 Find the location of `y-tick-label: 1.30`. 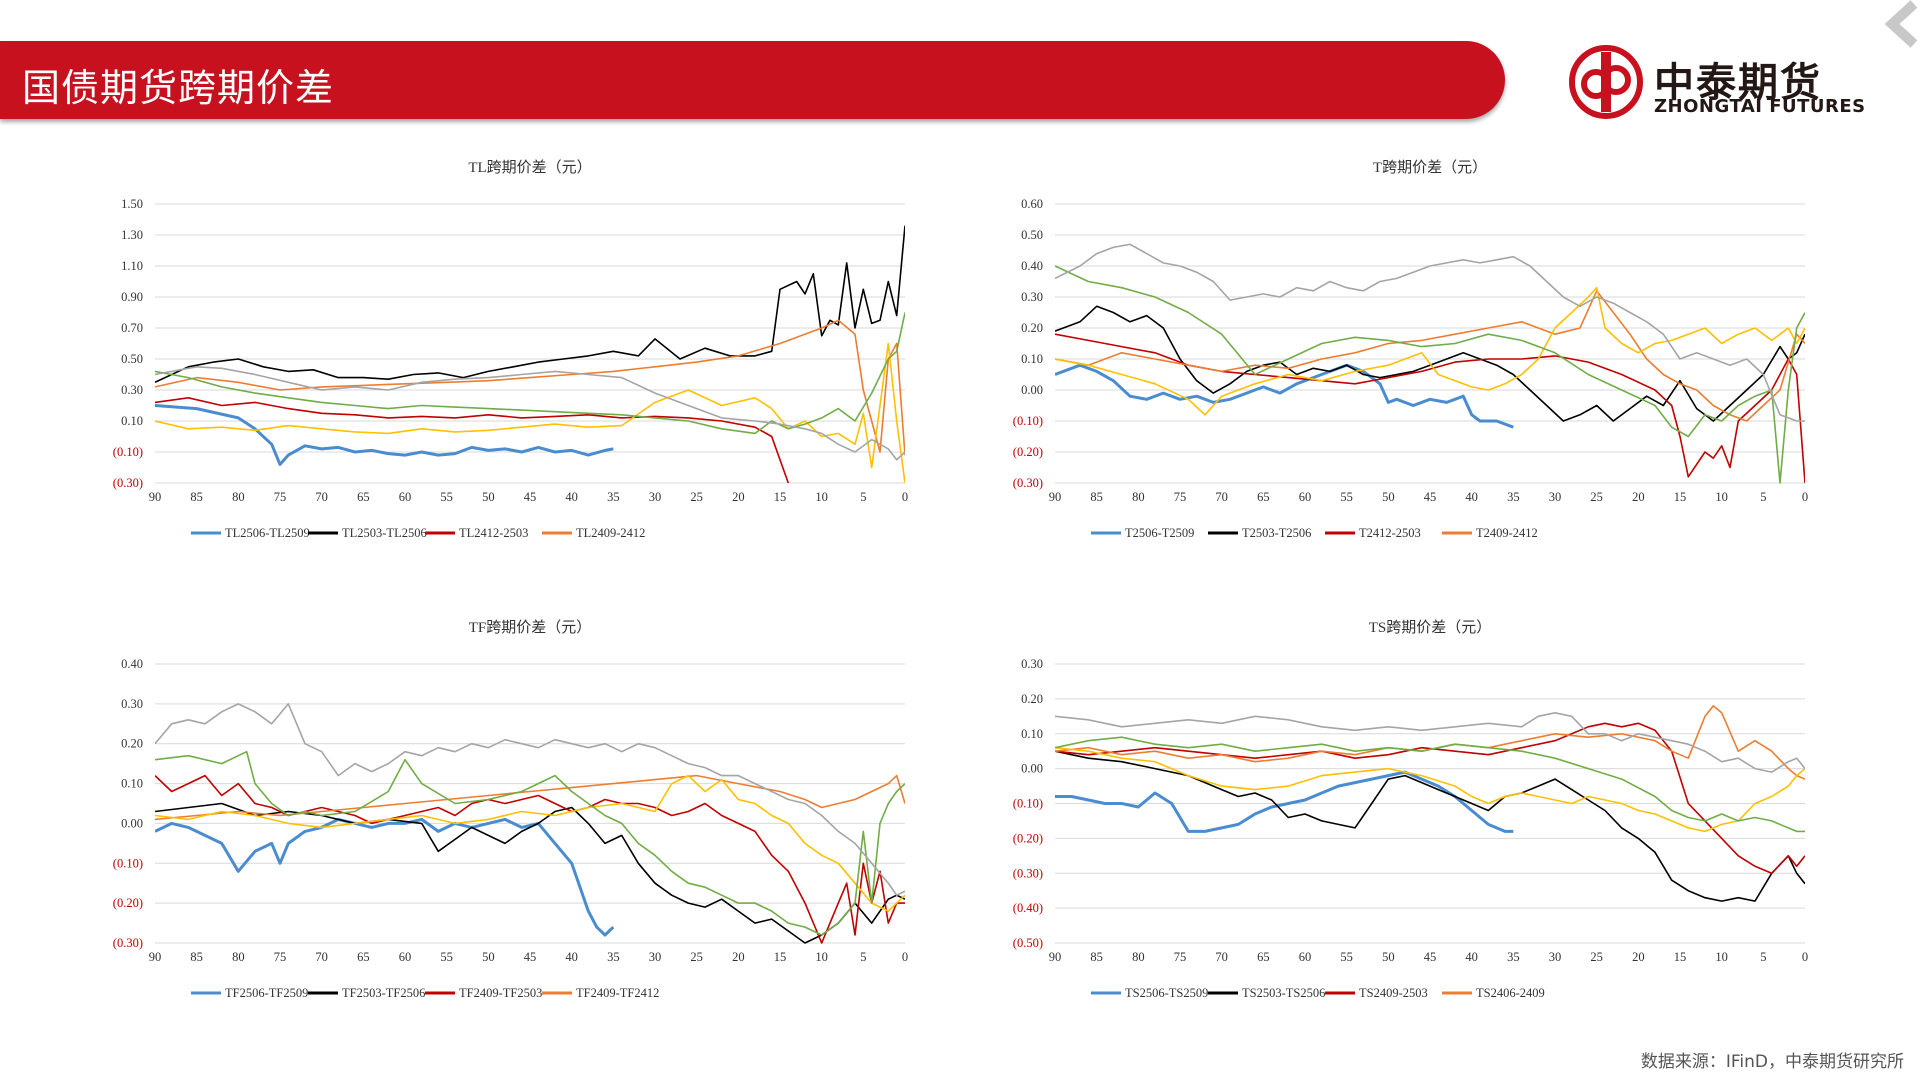

y-tick-label: 1.30 is located at coordinates (132, 235).